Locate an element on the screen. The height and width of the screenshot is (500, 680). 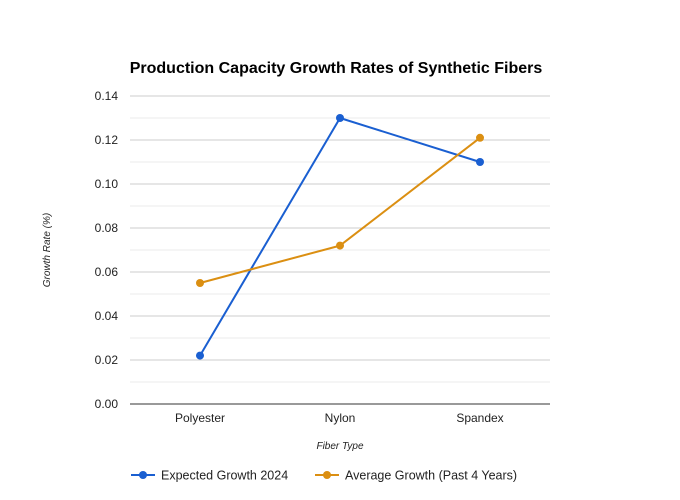
y-tick-label: 0.10 is located at coordinates (107, 184).